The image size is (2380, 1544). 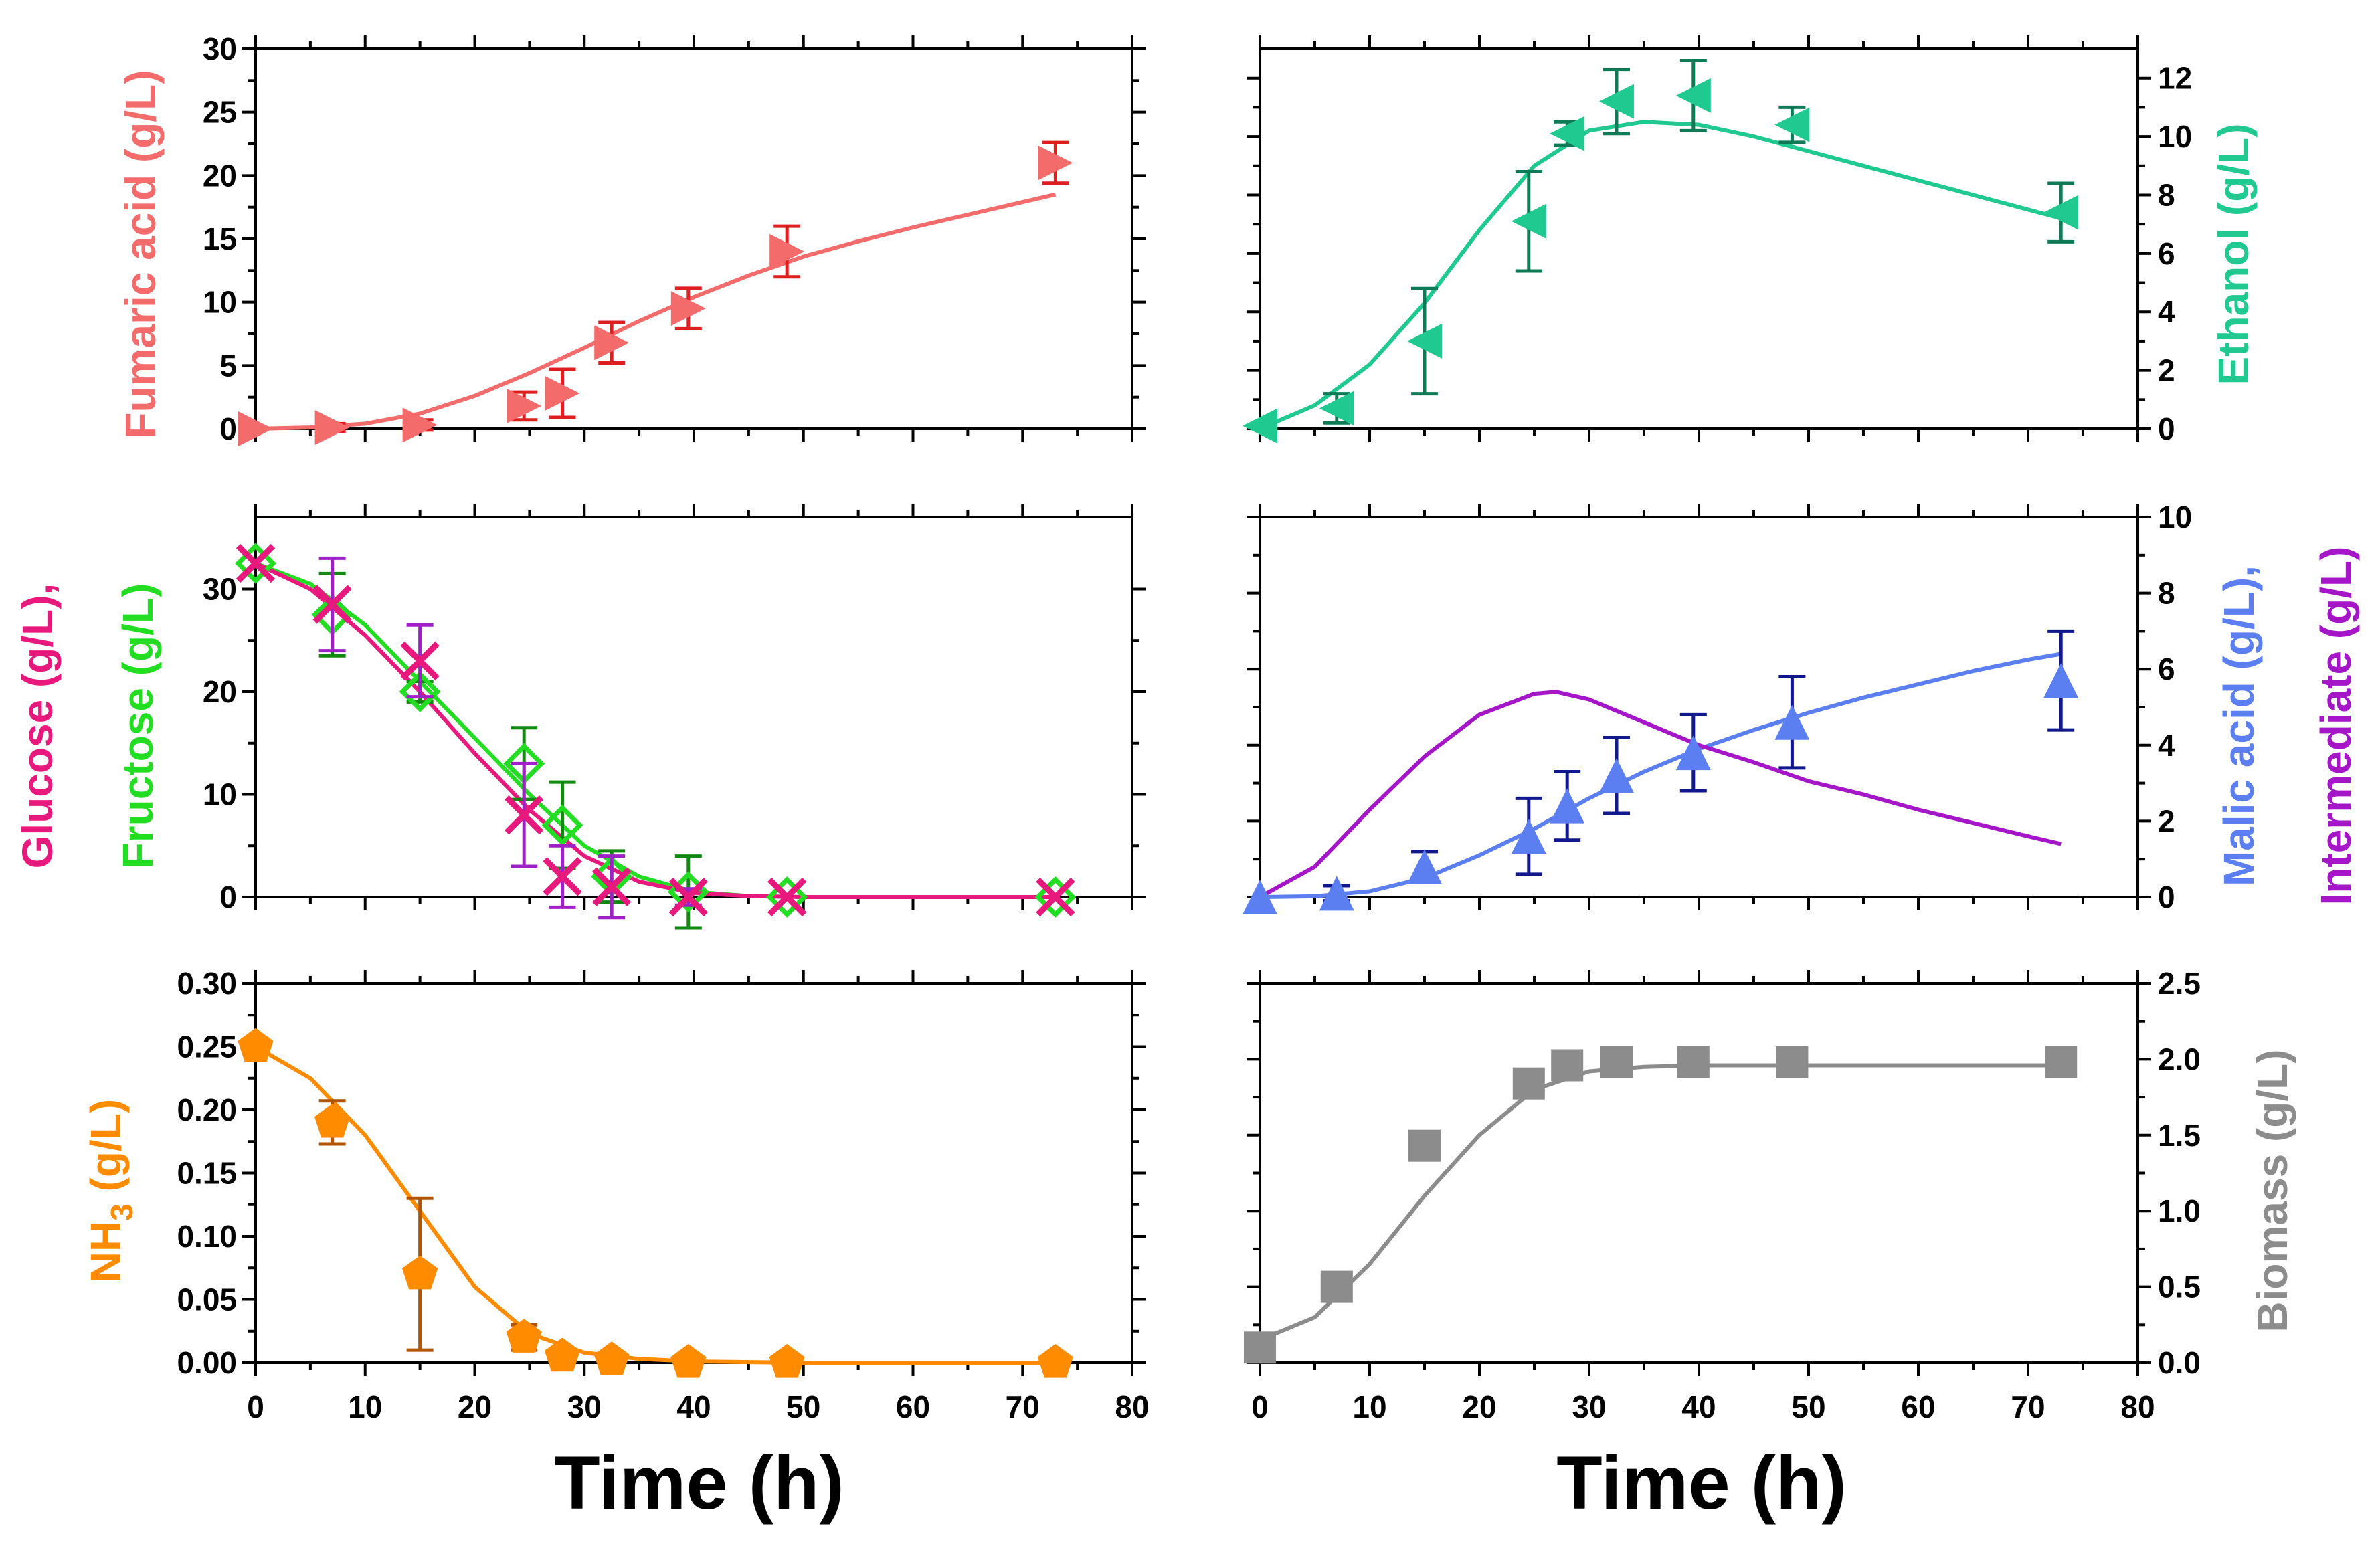 What do you see at coordinates (228, 366) in the screenshot?
I see `y-tick-label: 5` at bounding box center [228, 366].